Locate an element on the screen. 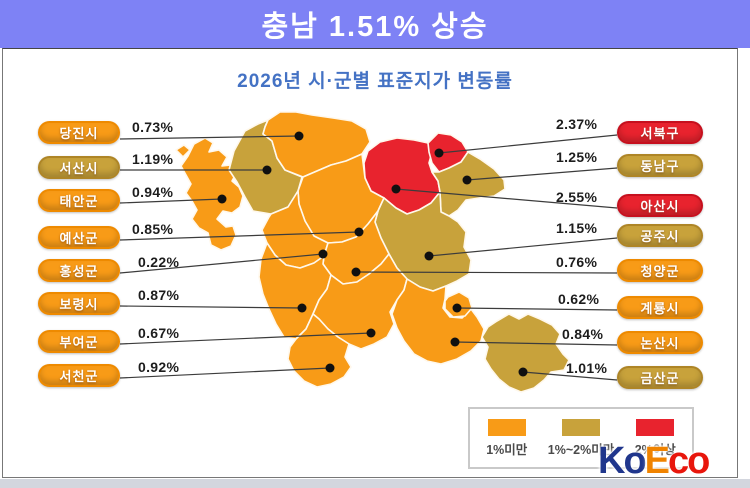  koeco-logo: KoEco is located at coordinates (654, 461).